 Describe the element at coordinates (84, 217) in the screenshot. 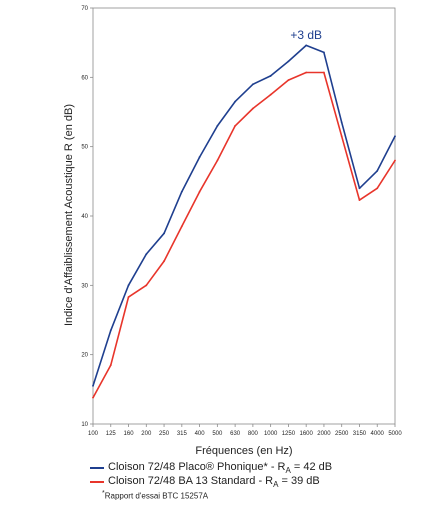

I see `y-tick-label: 40` at that location.